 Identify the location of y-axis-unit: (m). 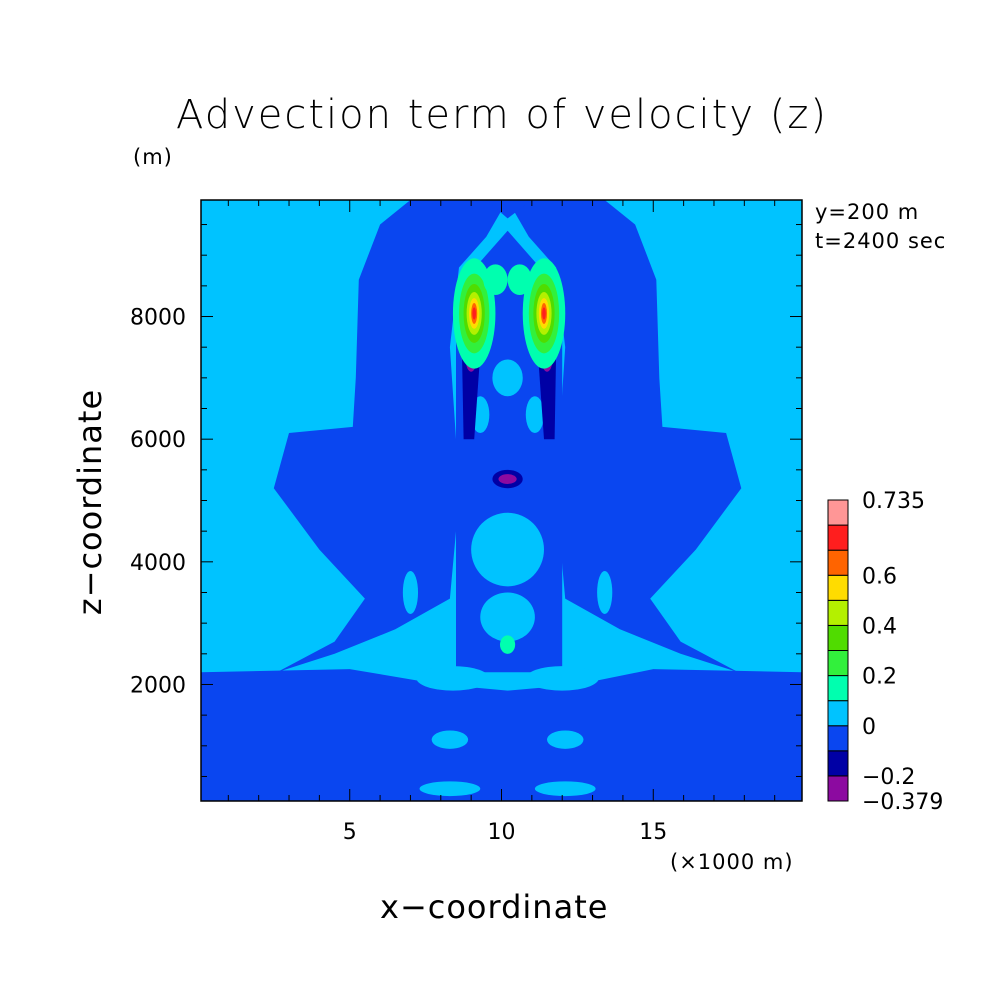
(153, 157).